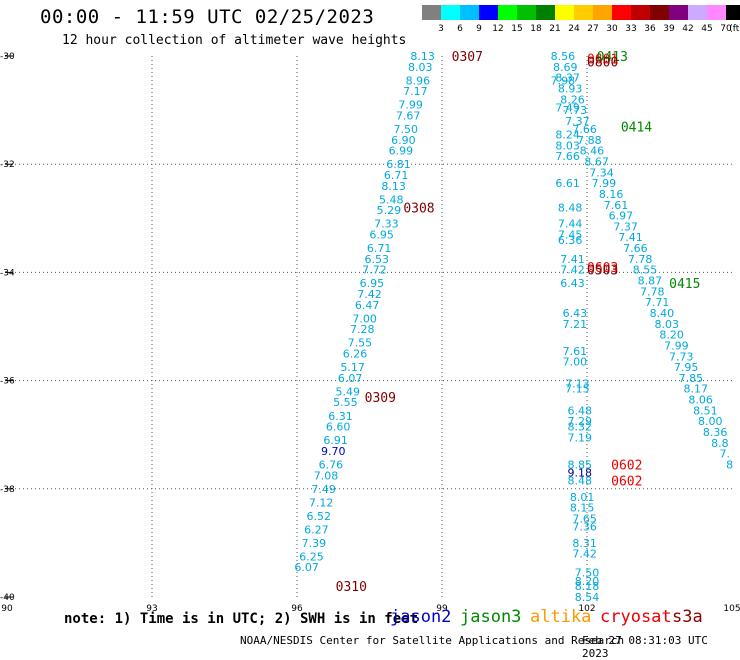 This screenshot has width=740, height=660. Describe the element at coordinates (207, 17) in the screenshot. I see `page-title: 00:00 - 11:59 UTC 02/25/2023` at that location.